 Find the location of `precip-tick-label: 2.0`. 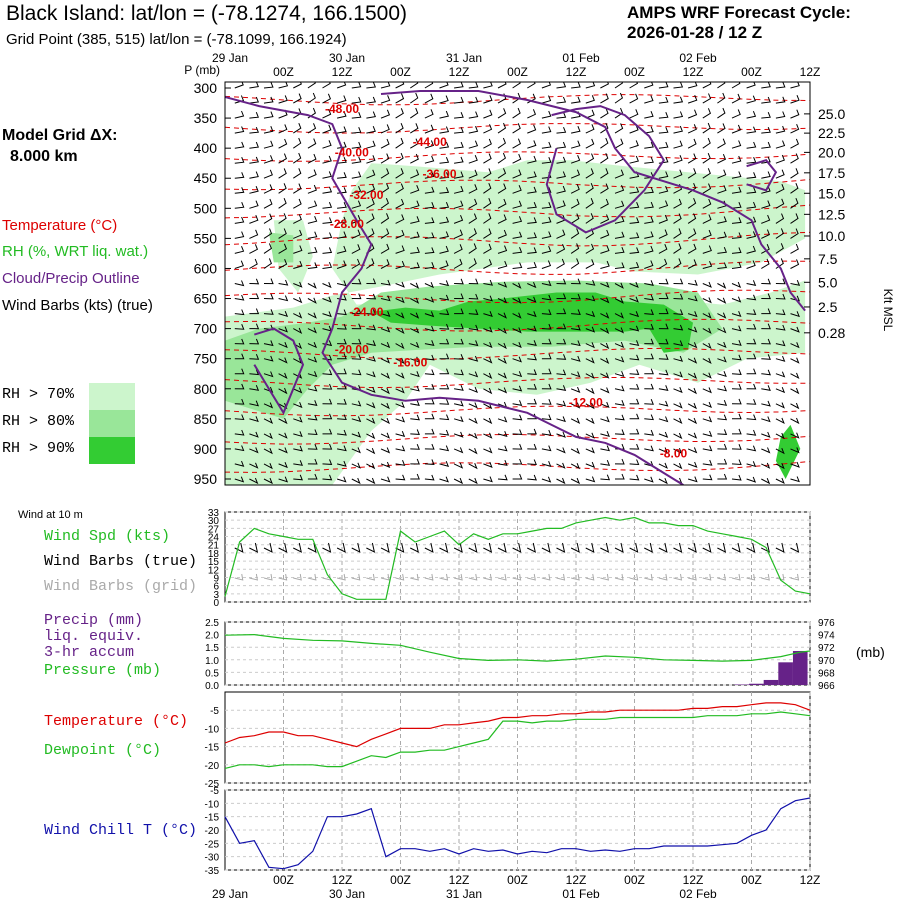

precip-tick-label: 2.0 is located at coordinates (212, 636).